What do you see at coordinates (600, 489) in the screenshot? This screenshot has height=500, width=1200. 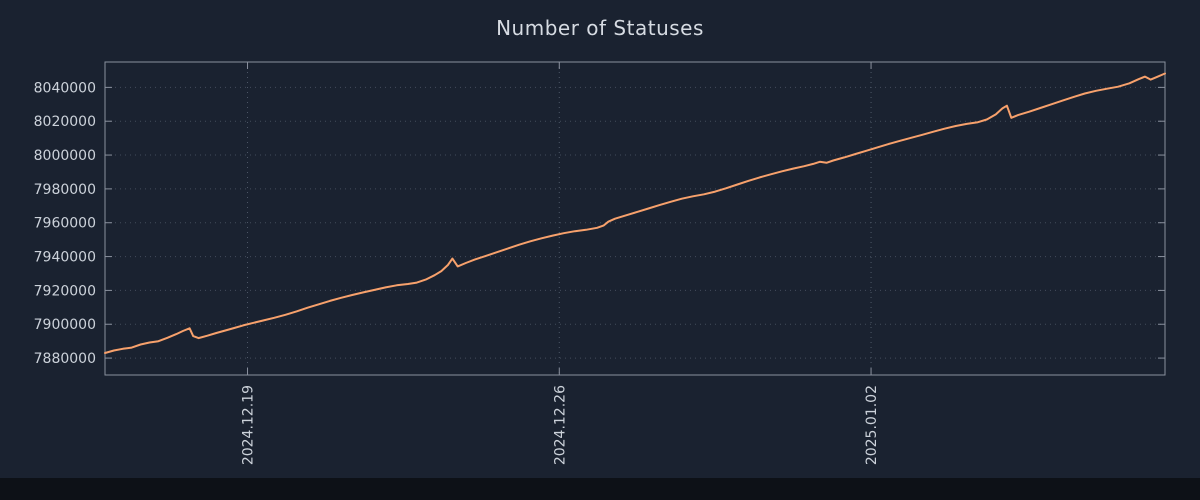 I see `bottom-bar` at bounding box center [600, 489].